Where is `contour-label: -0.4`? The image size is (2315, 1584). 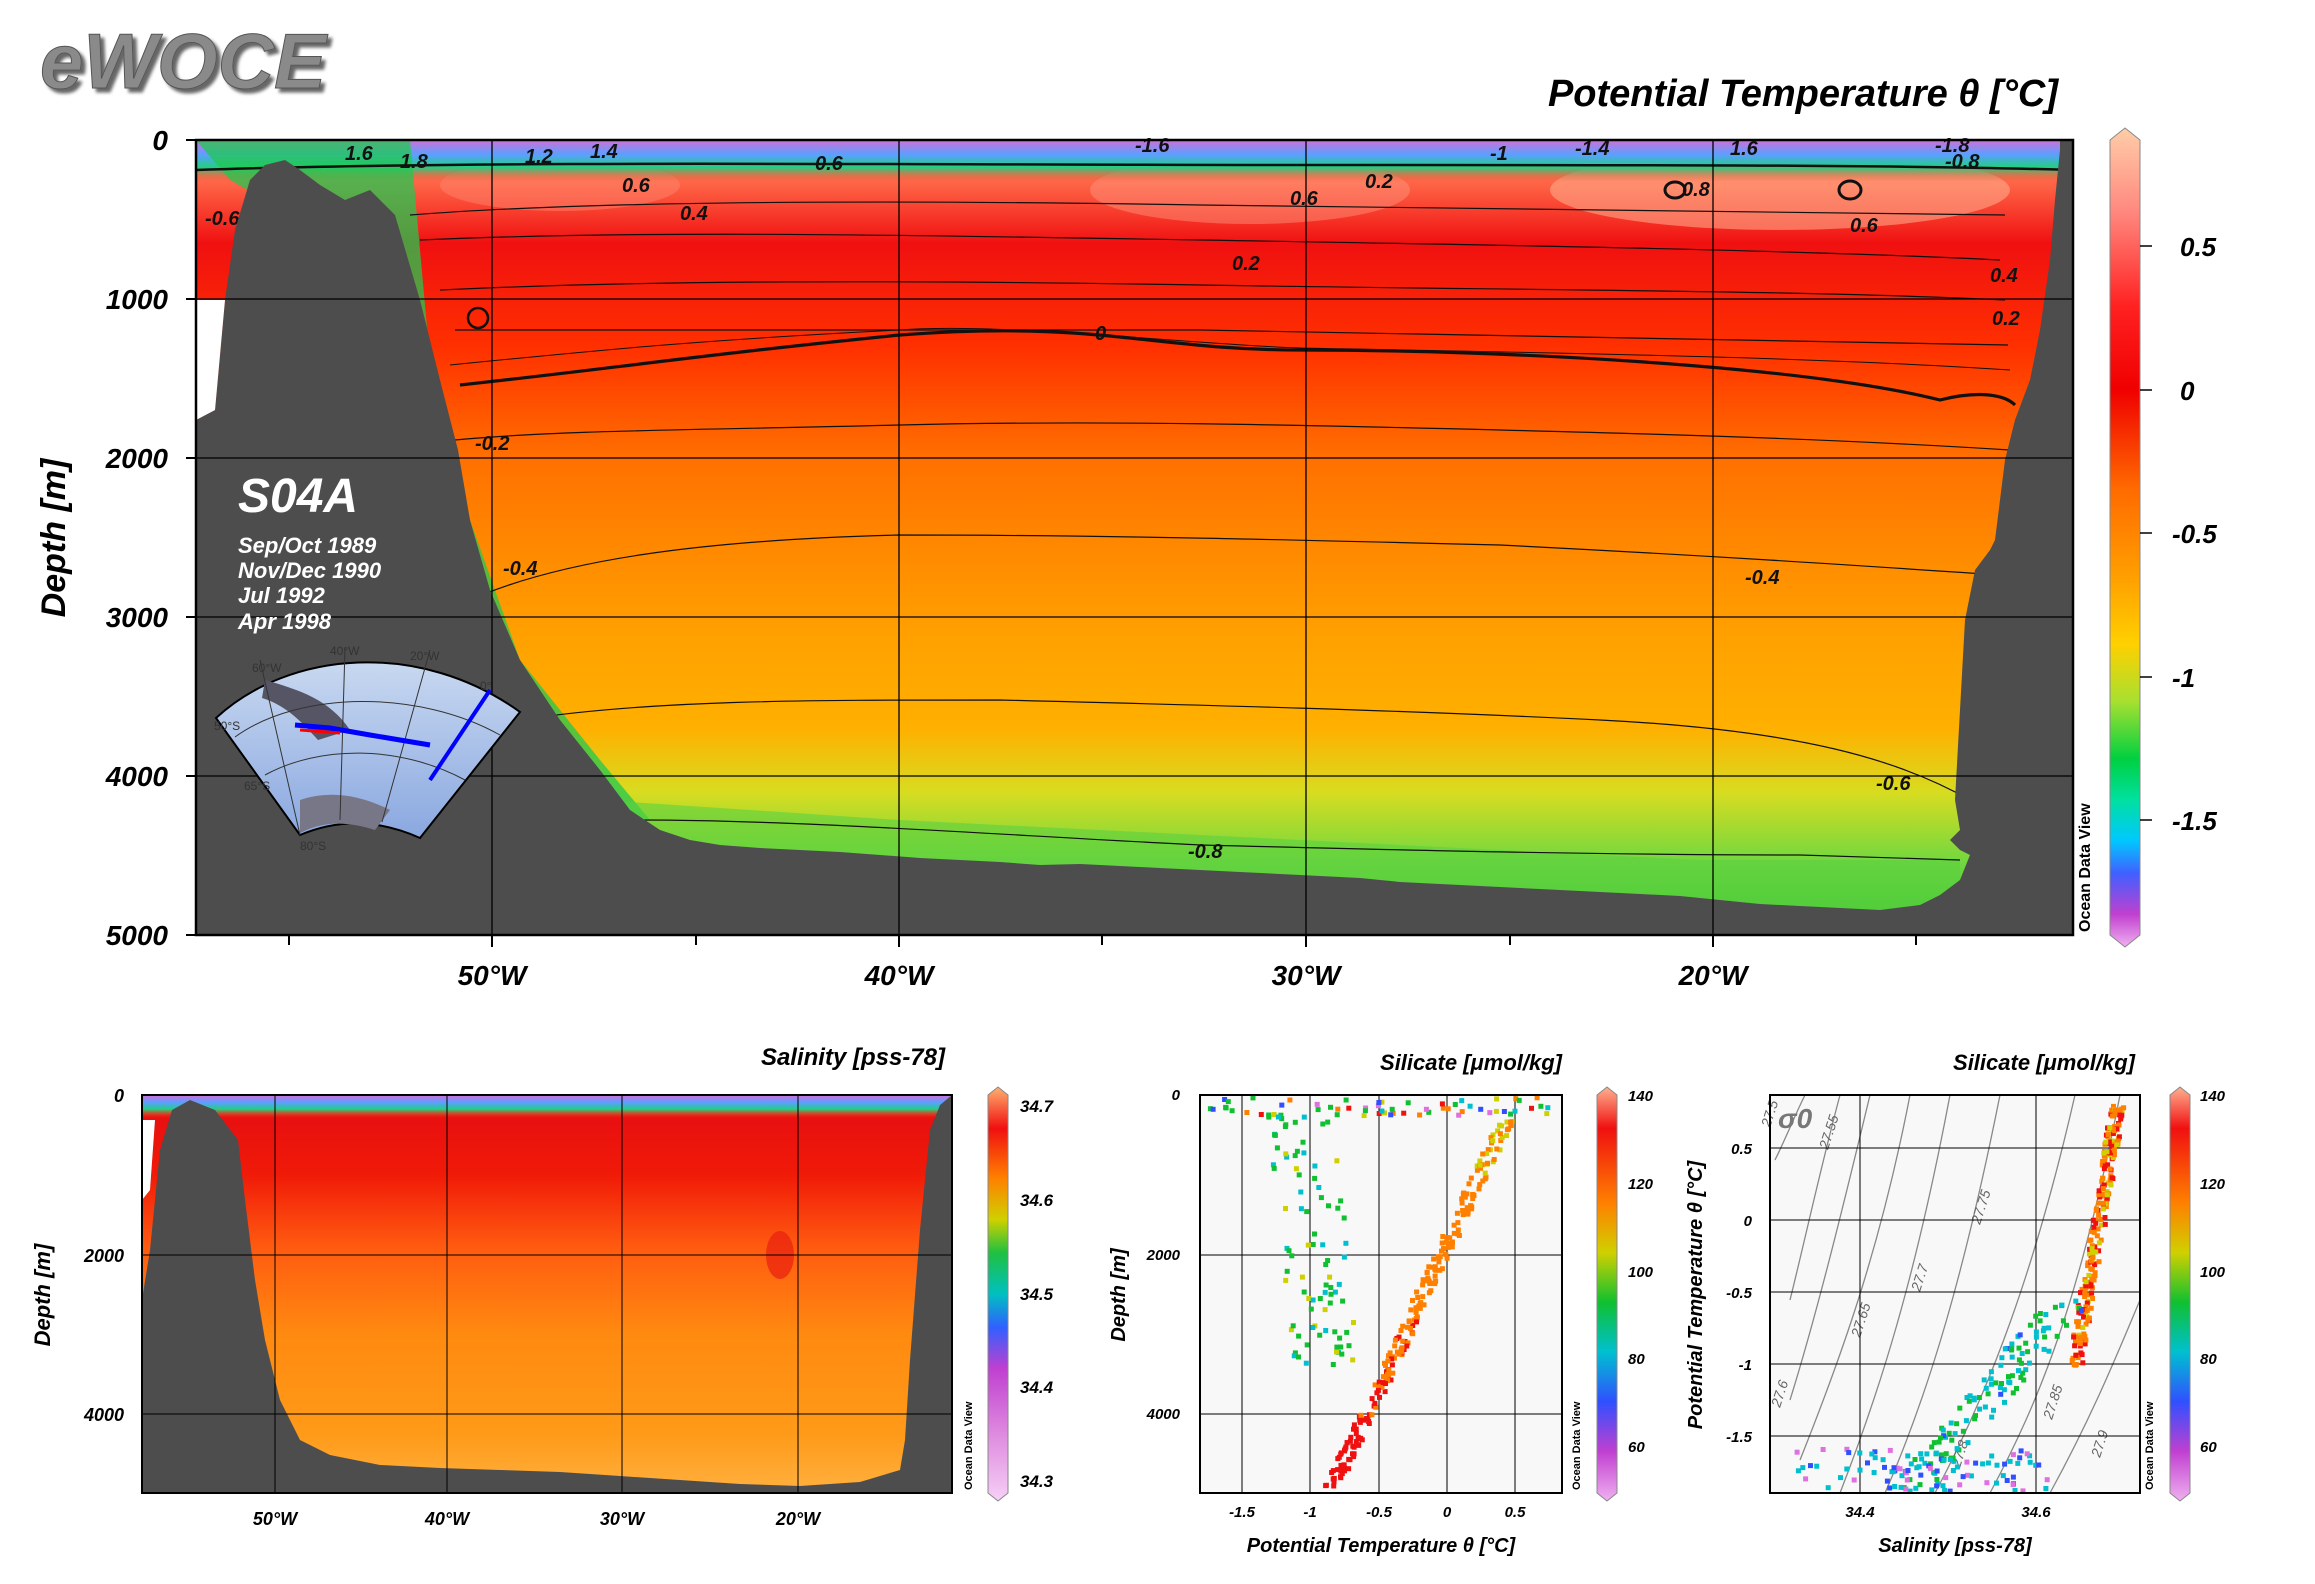 contour-label: -0.4 is located at coordinates (520, 569).